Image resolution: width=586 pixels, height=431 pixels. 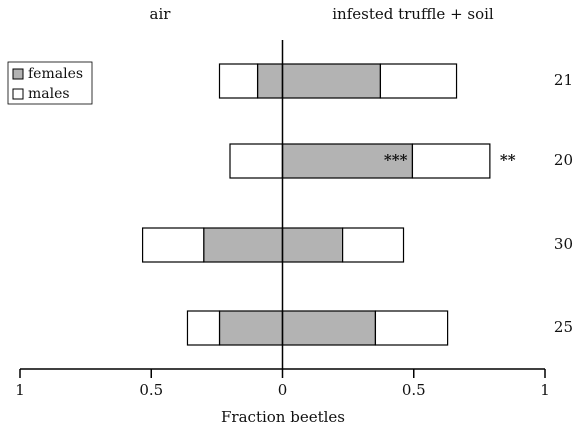 I want to click on annotation: **, so click(x=508, y=160).